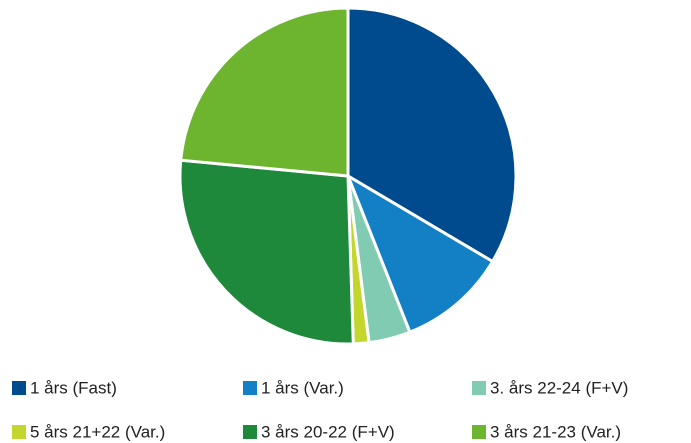 The width and height of the screenshot is (691, 443). Describe the element at coordinates (328, 431) in the screenshot. I see `legend-label: 3 års 20-22 (F+V)` at that location.